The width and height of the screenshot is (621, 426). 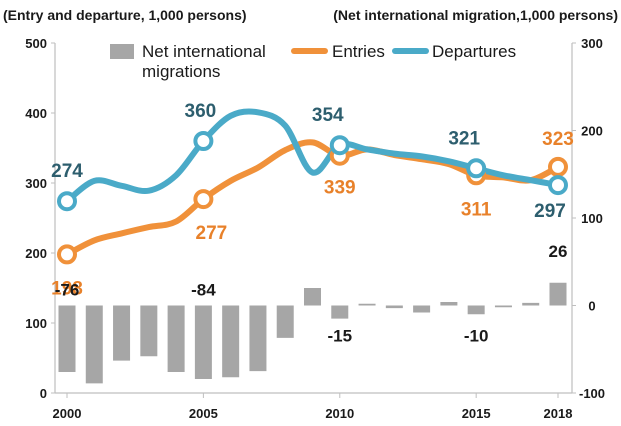 What do you see at coordinates (476, 413) in the screenshot?
I see `x-tick-label: 2015` at bounding box center [476, 413].